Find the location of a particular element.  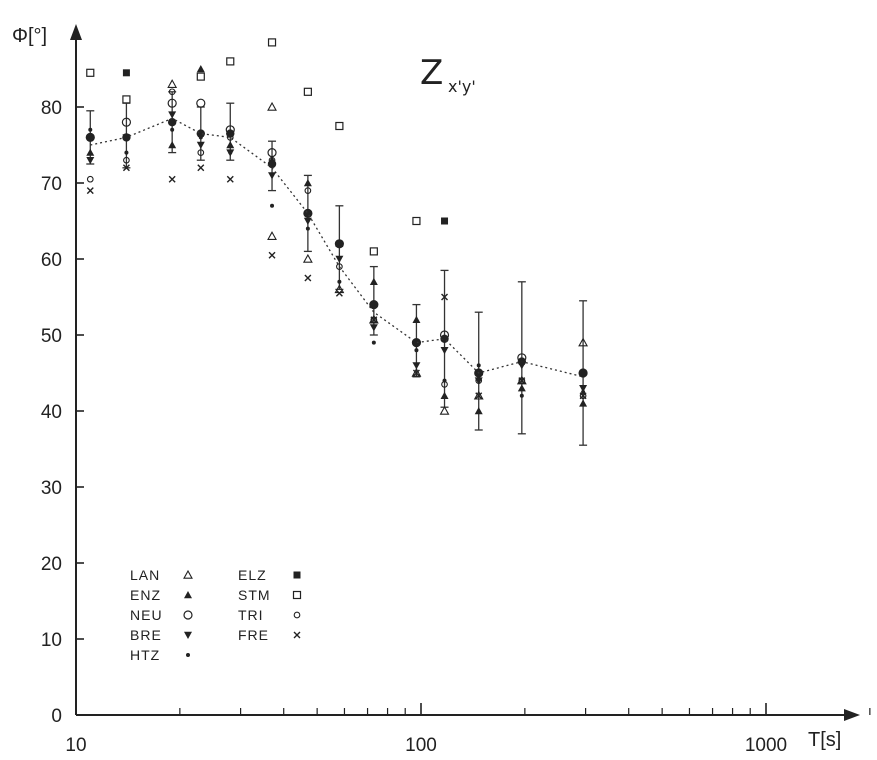

legend-label: LAN is located at coordinates (145, 575).